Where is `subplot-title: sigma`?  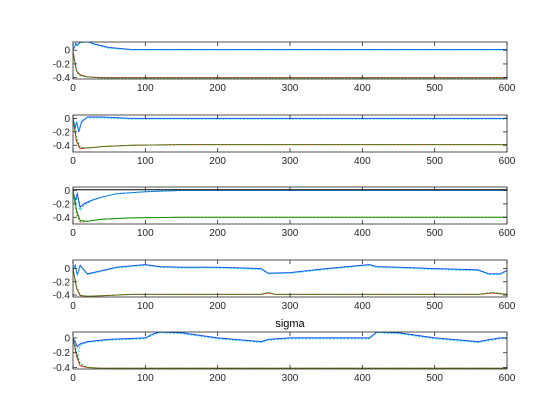
subplot-title: sigma is located at coordinates (290, 324).